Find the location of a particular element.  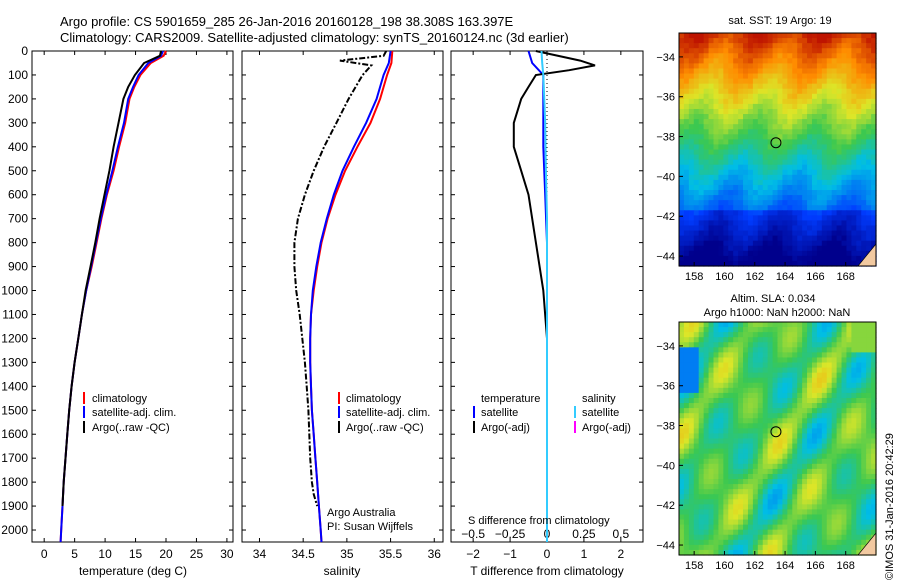

y-tick-label: 1300 is located at coordinates (14, 362).